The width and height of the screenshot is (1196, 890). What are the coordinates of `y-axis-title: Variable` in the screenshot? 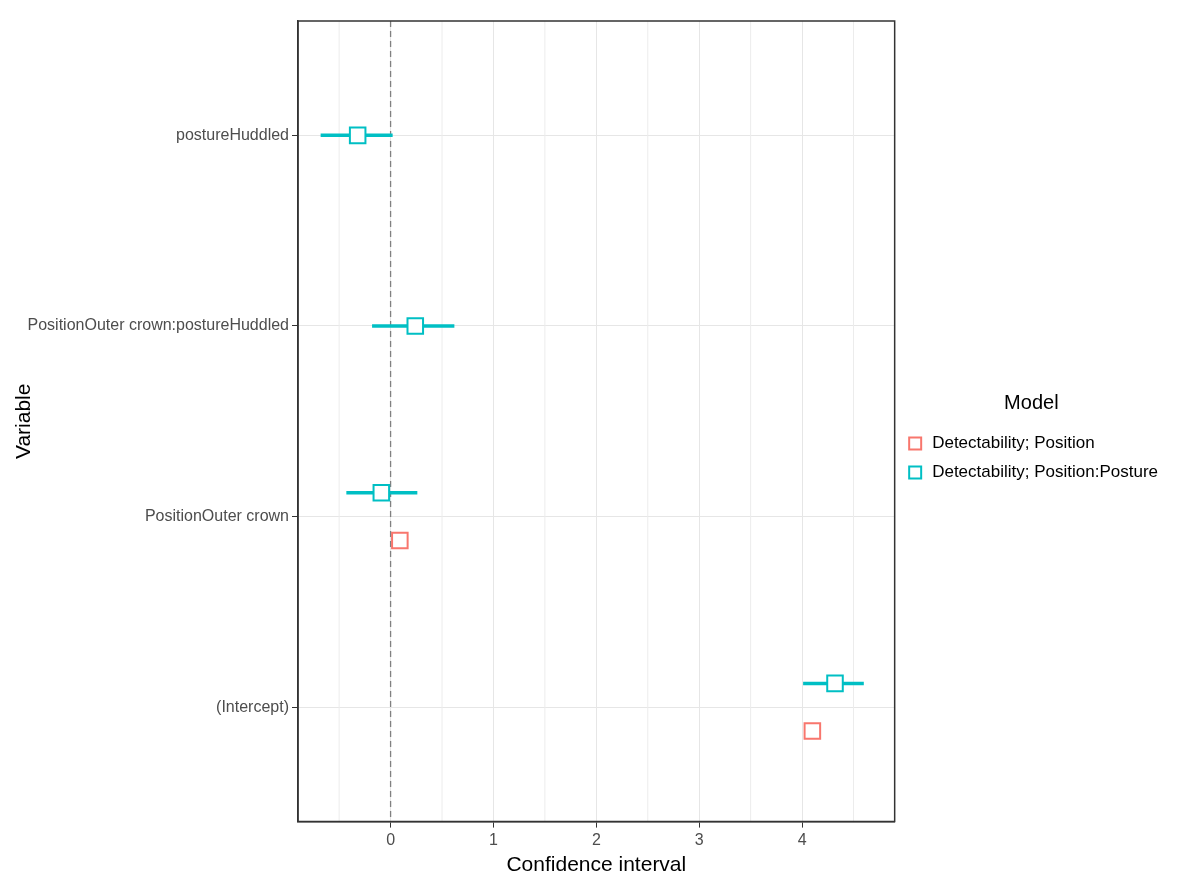 It's located at (23, 421).